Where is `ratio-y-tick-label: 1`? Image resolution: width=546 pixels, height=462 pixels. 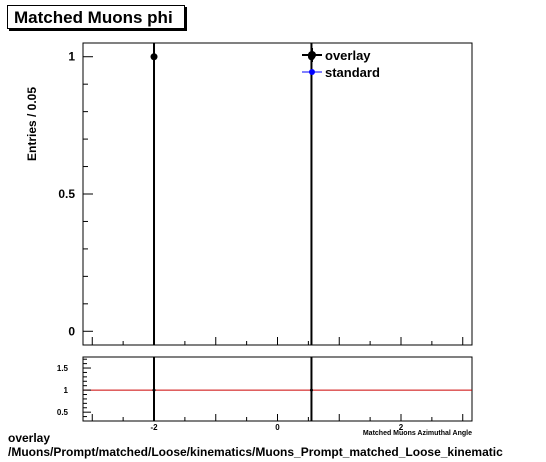 ratio-y-tick-label: 1 is located at coordinates (66, 390).